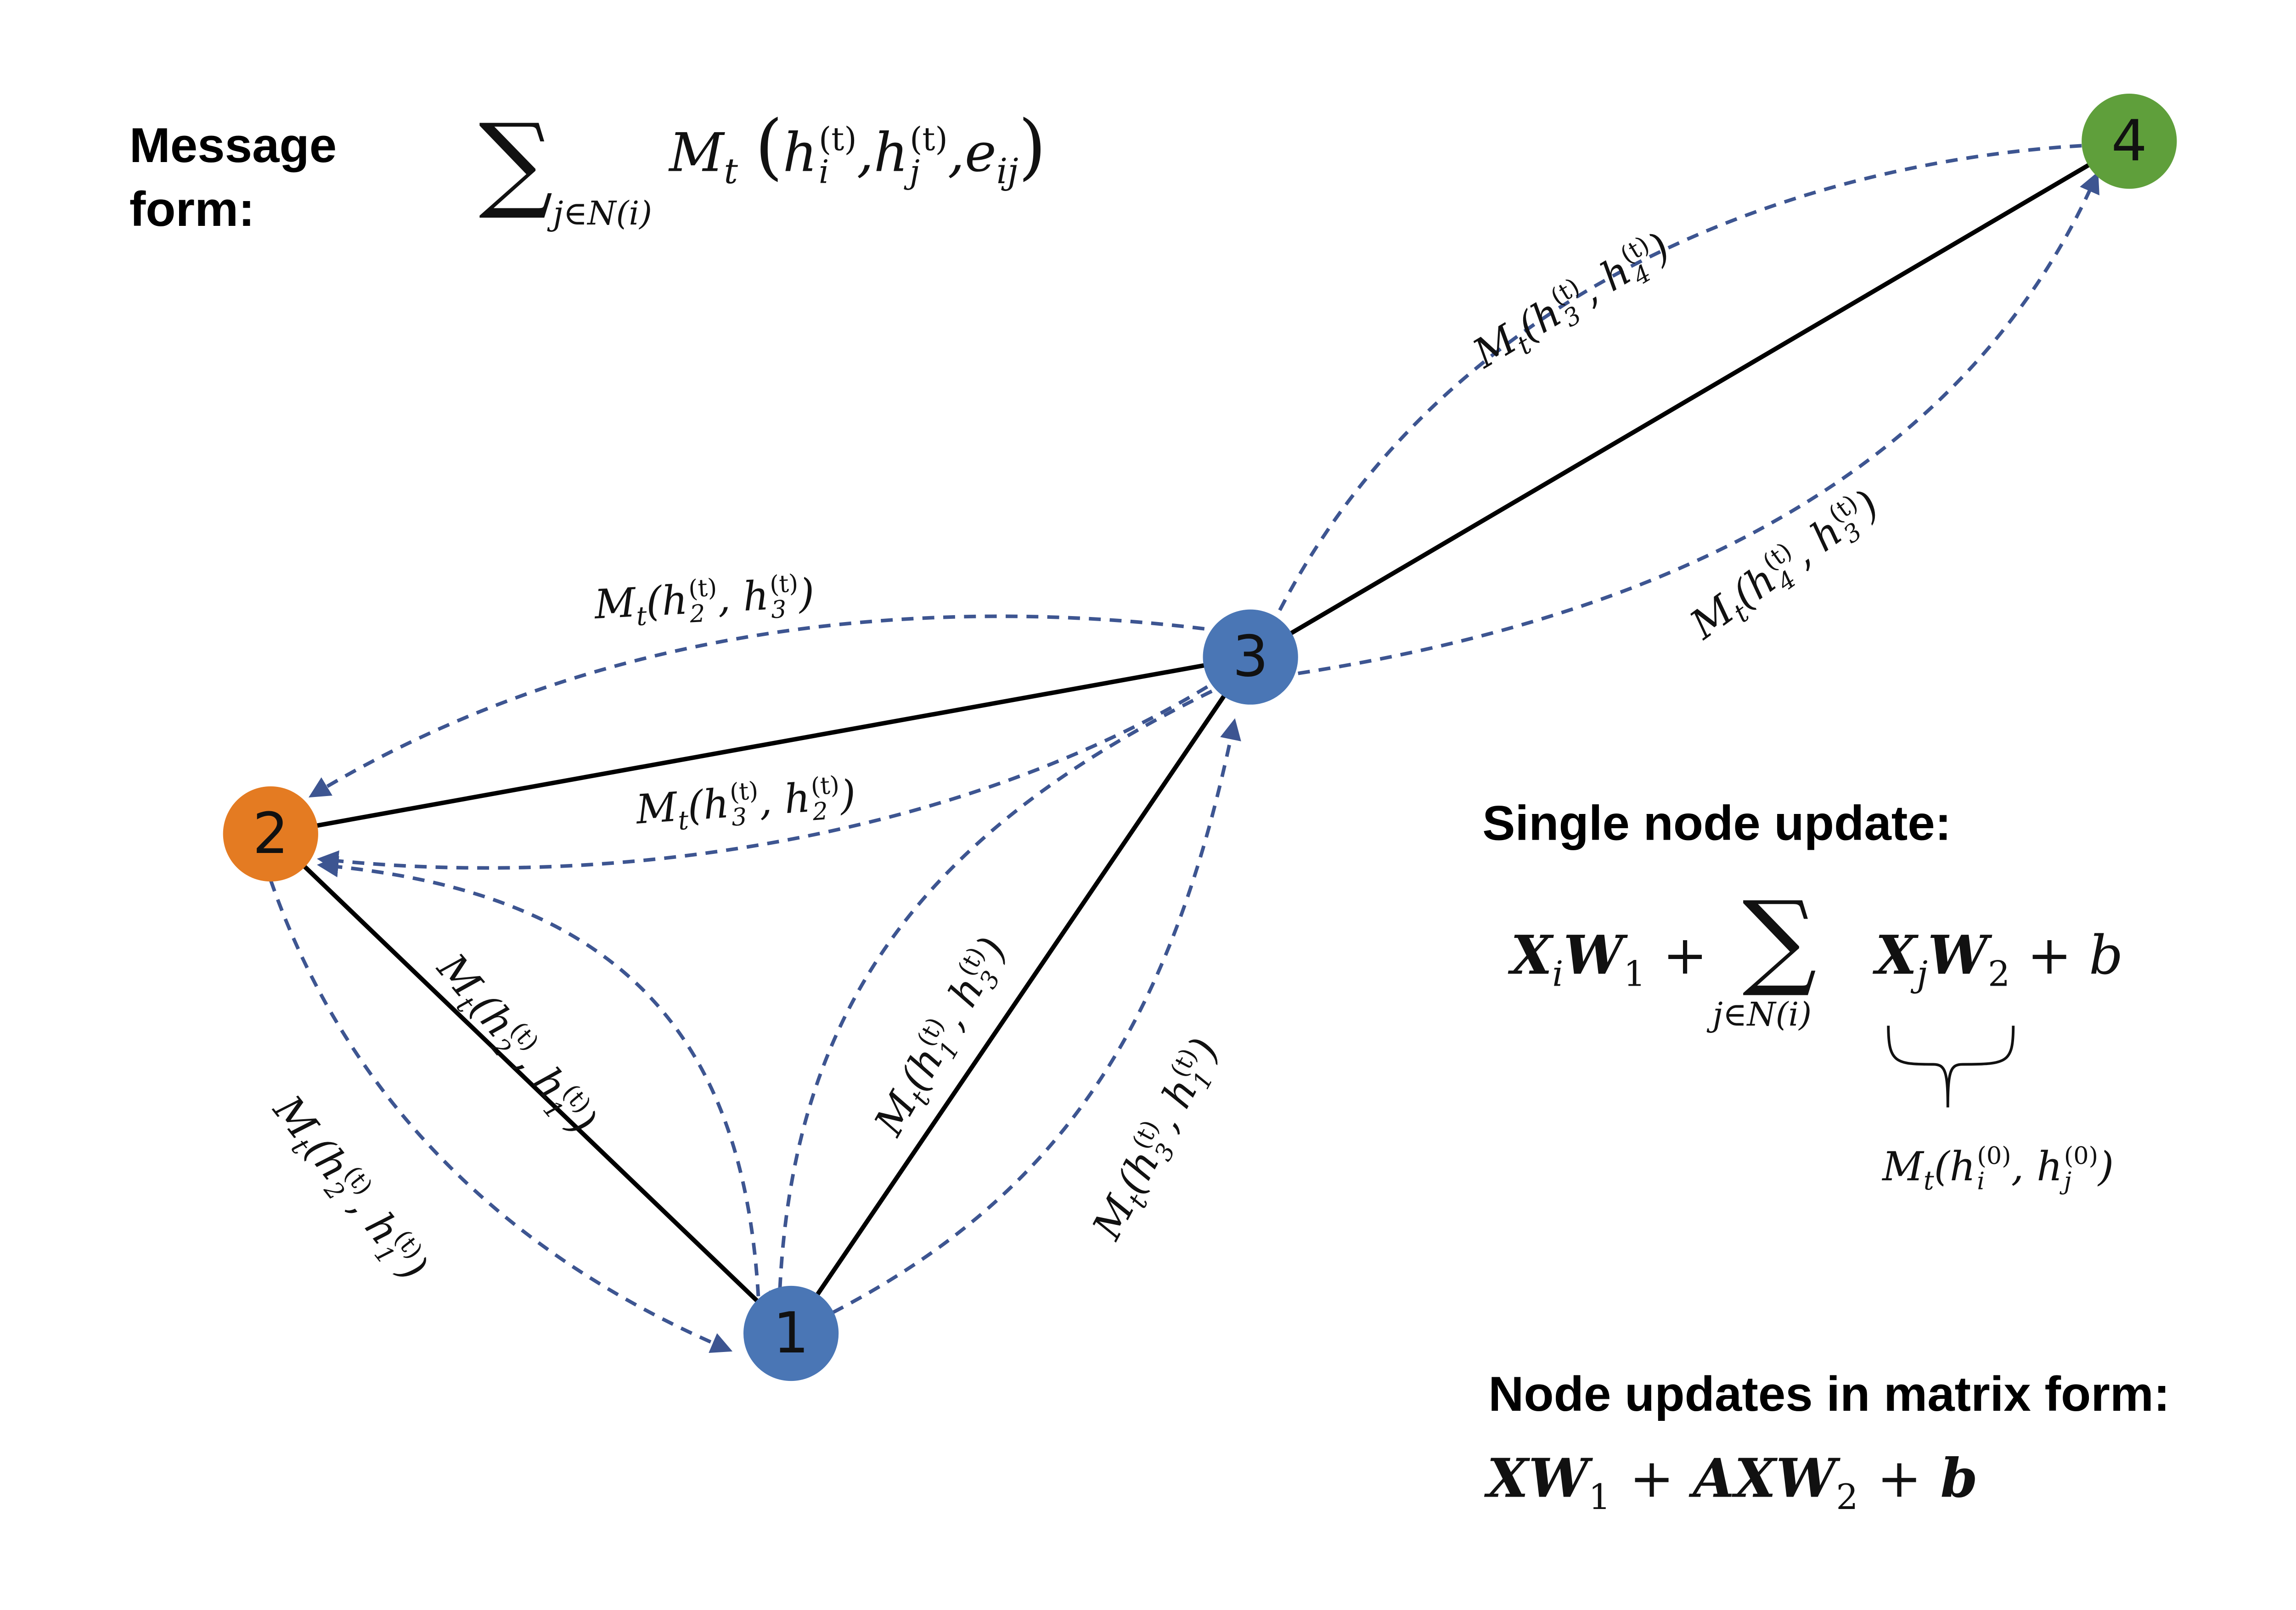 The height and width of the screenshot is (1610, 2296). What do you see at coordinates (1008, 171) in the screenshot?
I see `e-ij-sub: ij` at bounding box center [1008, 171].